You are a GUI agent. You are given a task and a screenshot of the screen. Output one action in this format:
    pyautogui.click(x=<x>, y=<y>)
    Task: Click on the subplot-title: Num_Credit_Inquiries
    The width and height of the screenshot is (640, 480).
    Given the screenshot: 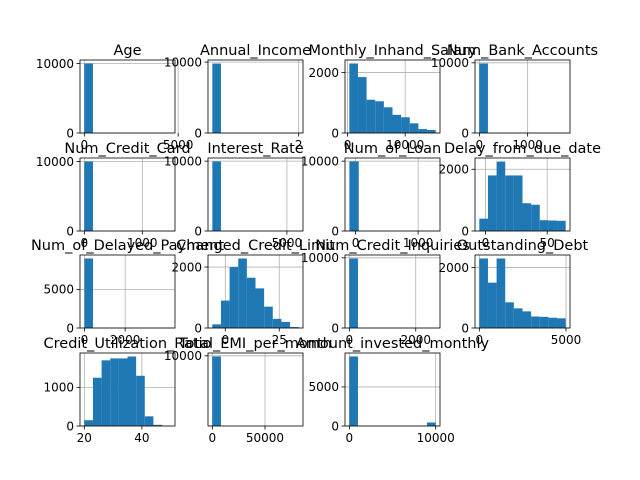 What is the action you would take?
    pyautogui.click(x=392, y=246)
    